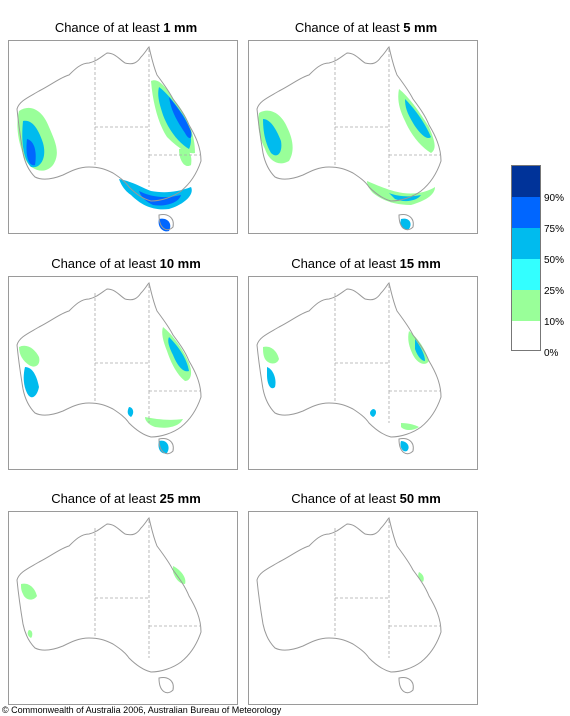 The width and height of the screenshot is (570, 716). Describe the element at coordinates (366, 498) in the screenshot. I see `panel-title: Chance of at least 50 mm` at that location.